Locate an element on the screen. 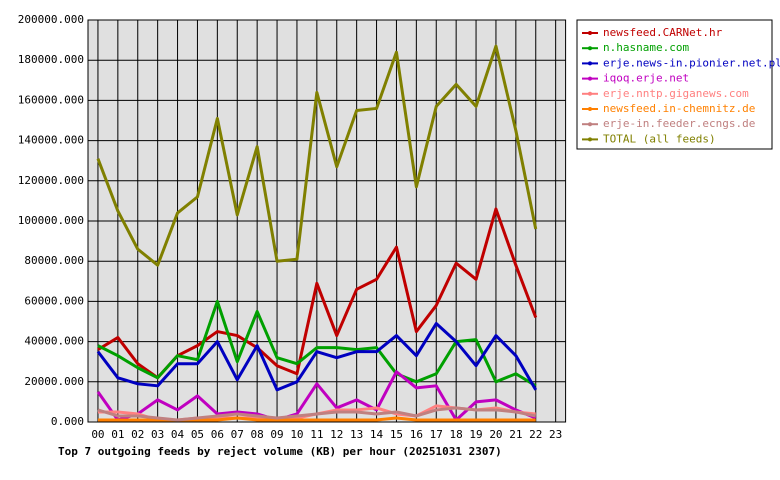 The width and height of the screenshot is (780, 480). legend-label: iqoq.erje.net is located at coordinates (646, 78).